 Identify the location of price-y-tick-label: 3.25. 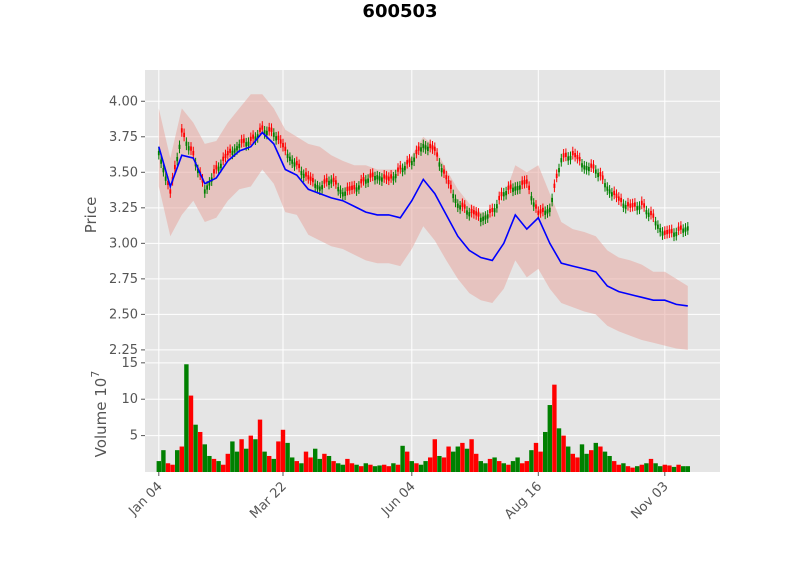
(123, 208).